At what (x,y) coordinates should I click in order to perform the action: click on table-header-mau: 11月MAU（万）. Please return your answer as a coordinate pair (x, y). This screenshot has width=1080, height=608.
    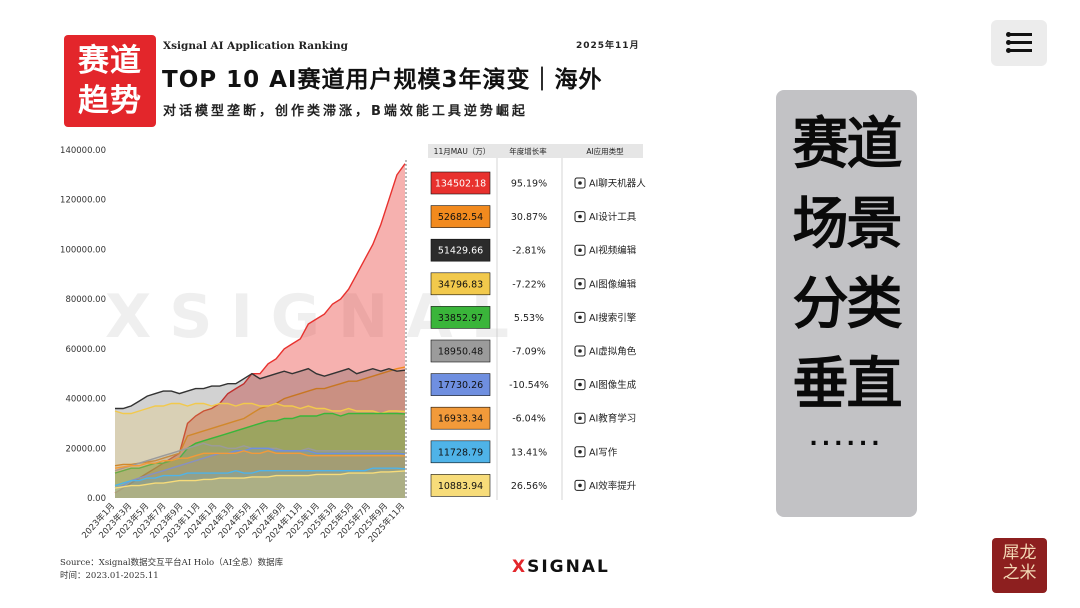
    Looking at the image, I should click on (462, 151).